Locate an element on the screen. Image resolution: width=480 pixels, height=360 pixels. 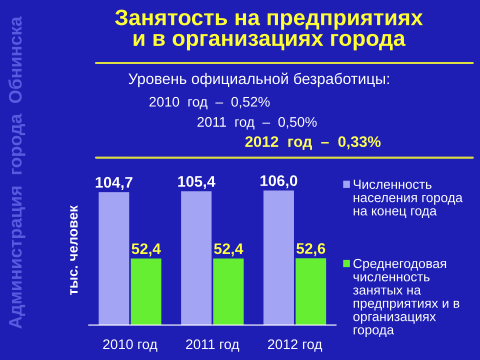
x-tick-label: 2012 год is located at coordinates (295, 345).